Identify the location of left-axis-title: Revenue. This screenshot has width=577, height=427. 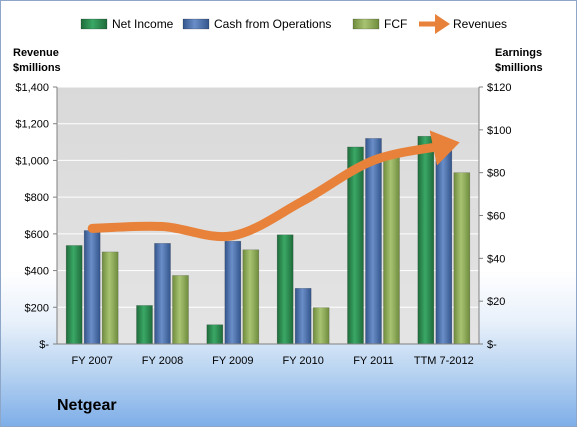
(36, 53).